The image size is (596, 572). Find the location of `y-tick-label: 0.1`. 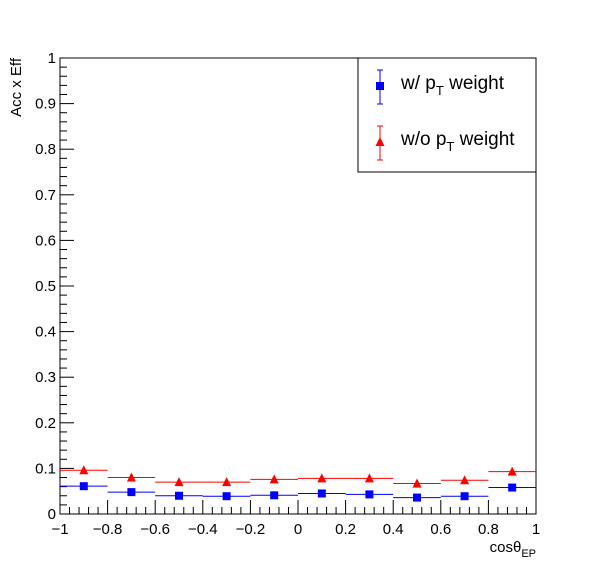

y-tick-label: 0.1 is located at coordinates (45, 468).